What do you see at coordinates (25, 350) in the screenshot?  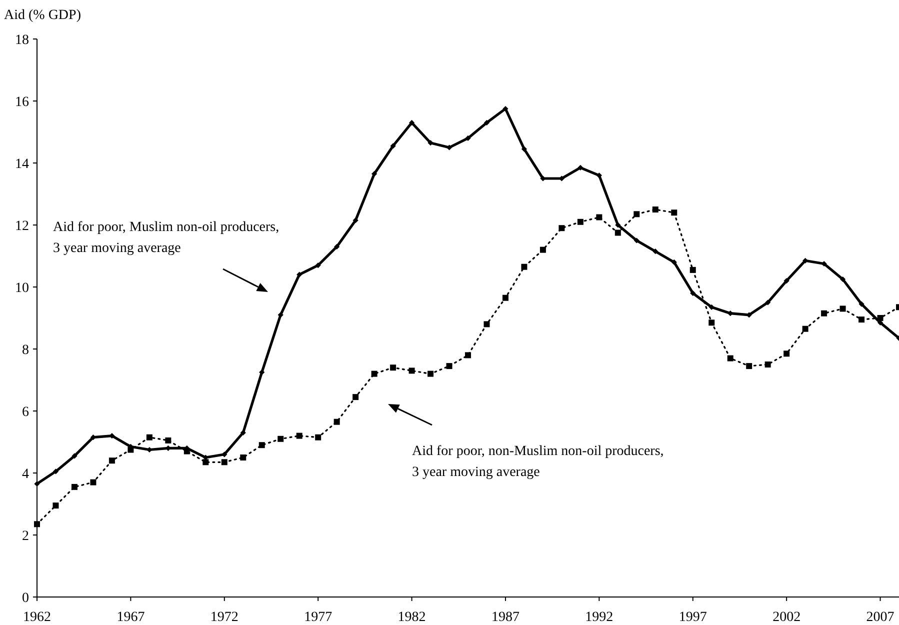 I see `y-tick-label: 8` at bounding box center [25, 350].